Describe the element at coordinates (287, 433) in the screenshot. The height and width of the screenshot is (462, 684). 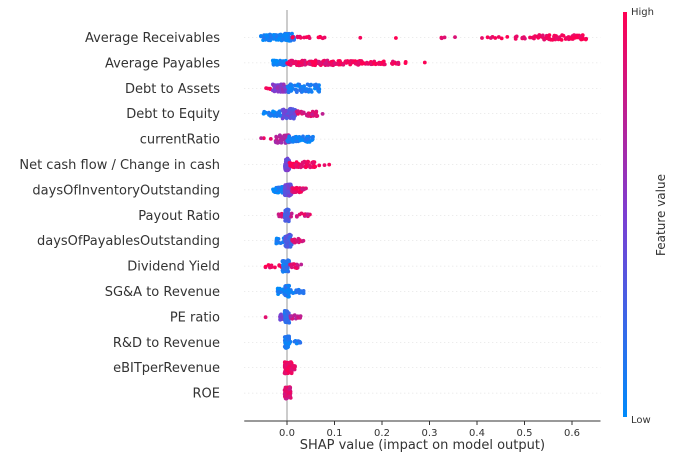
I see `x-tick-label: 0.0` at that location.